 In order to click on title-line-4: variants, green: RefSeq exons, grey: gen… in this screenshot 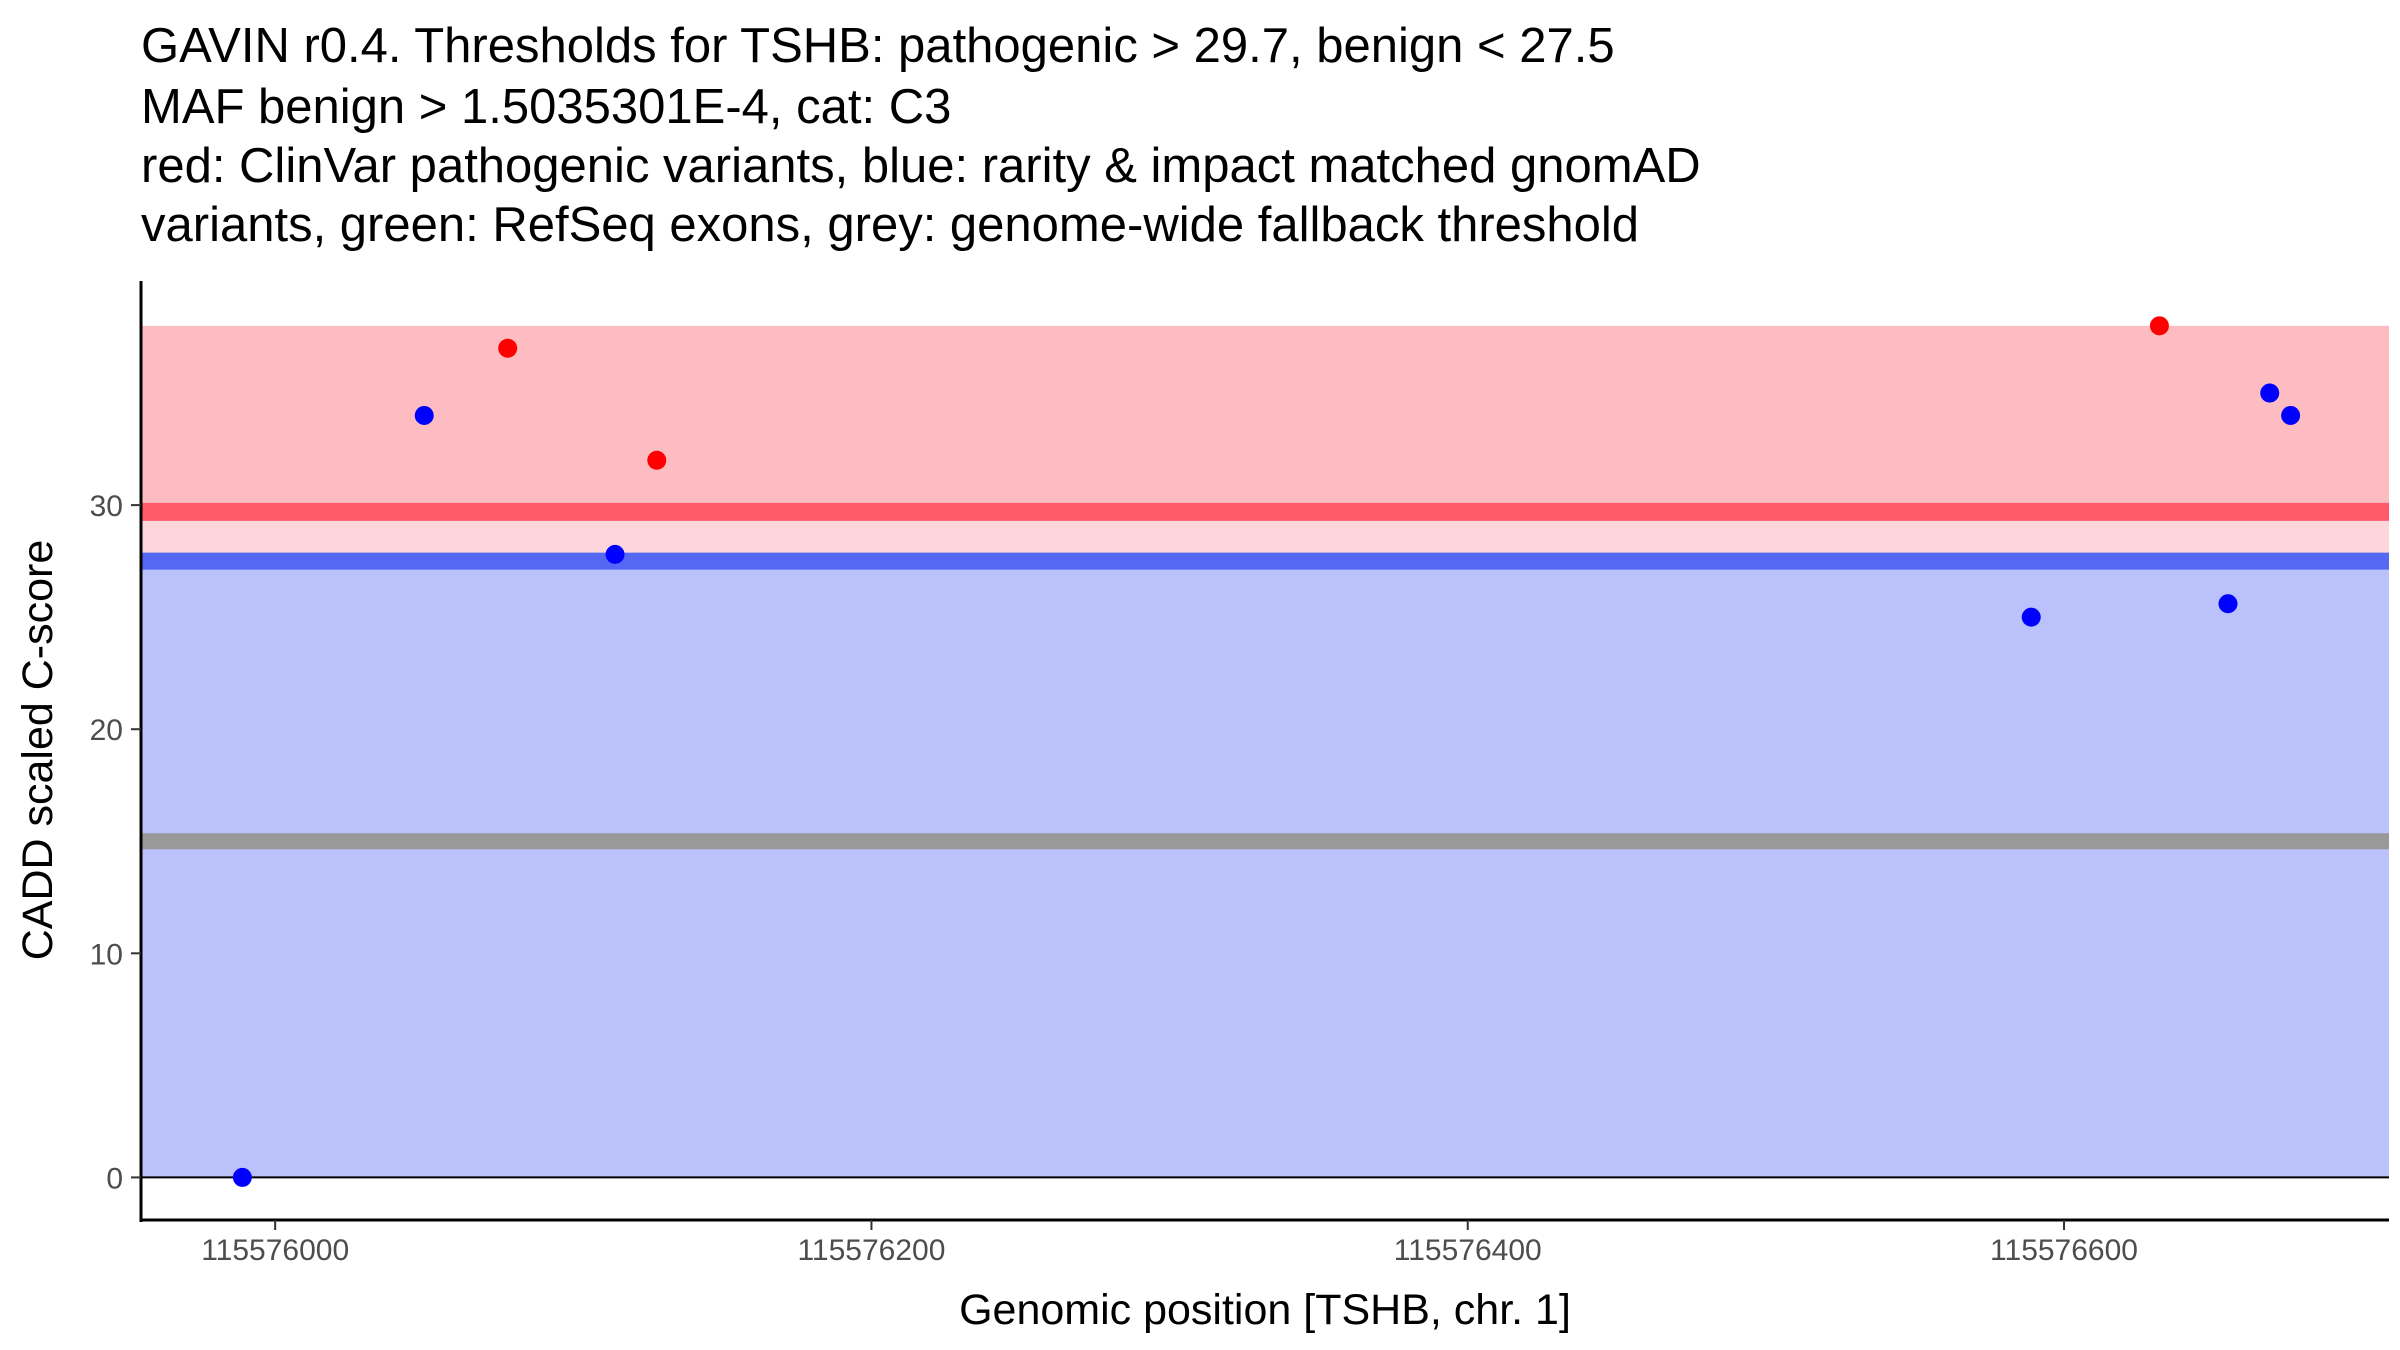, I will do `click(890, 225)`.